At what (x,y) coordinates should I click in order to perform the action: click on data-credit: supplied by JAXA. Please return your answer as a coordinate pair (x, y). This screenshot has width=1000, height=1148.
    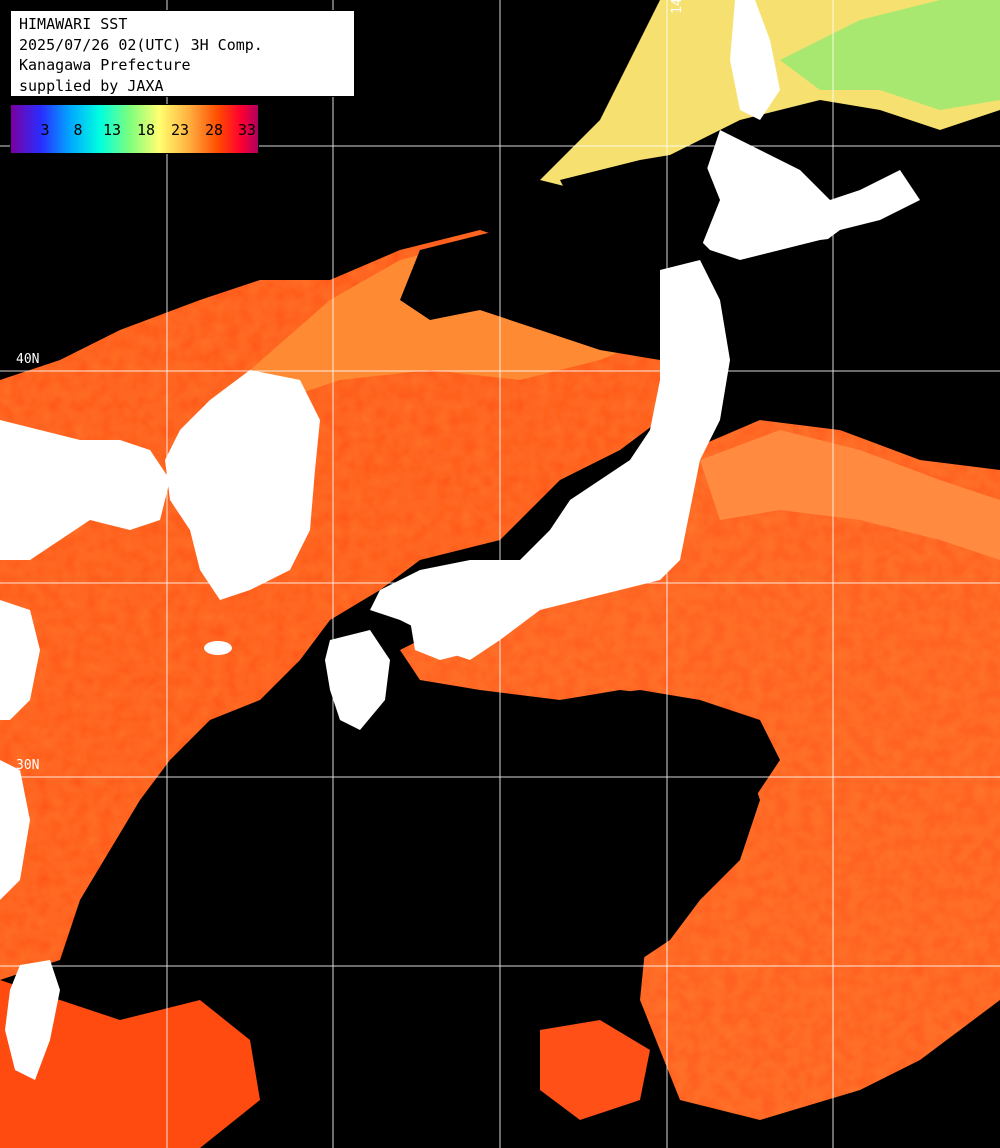
    Looking at the image, I should click on (91, 85).